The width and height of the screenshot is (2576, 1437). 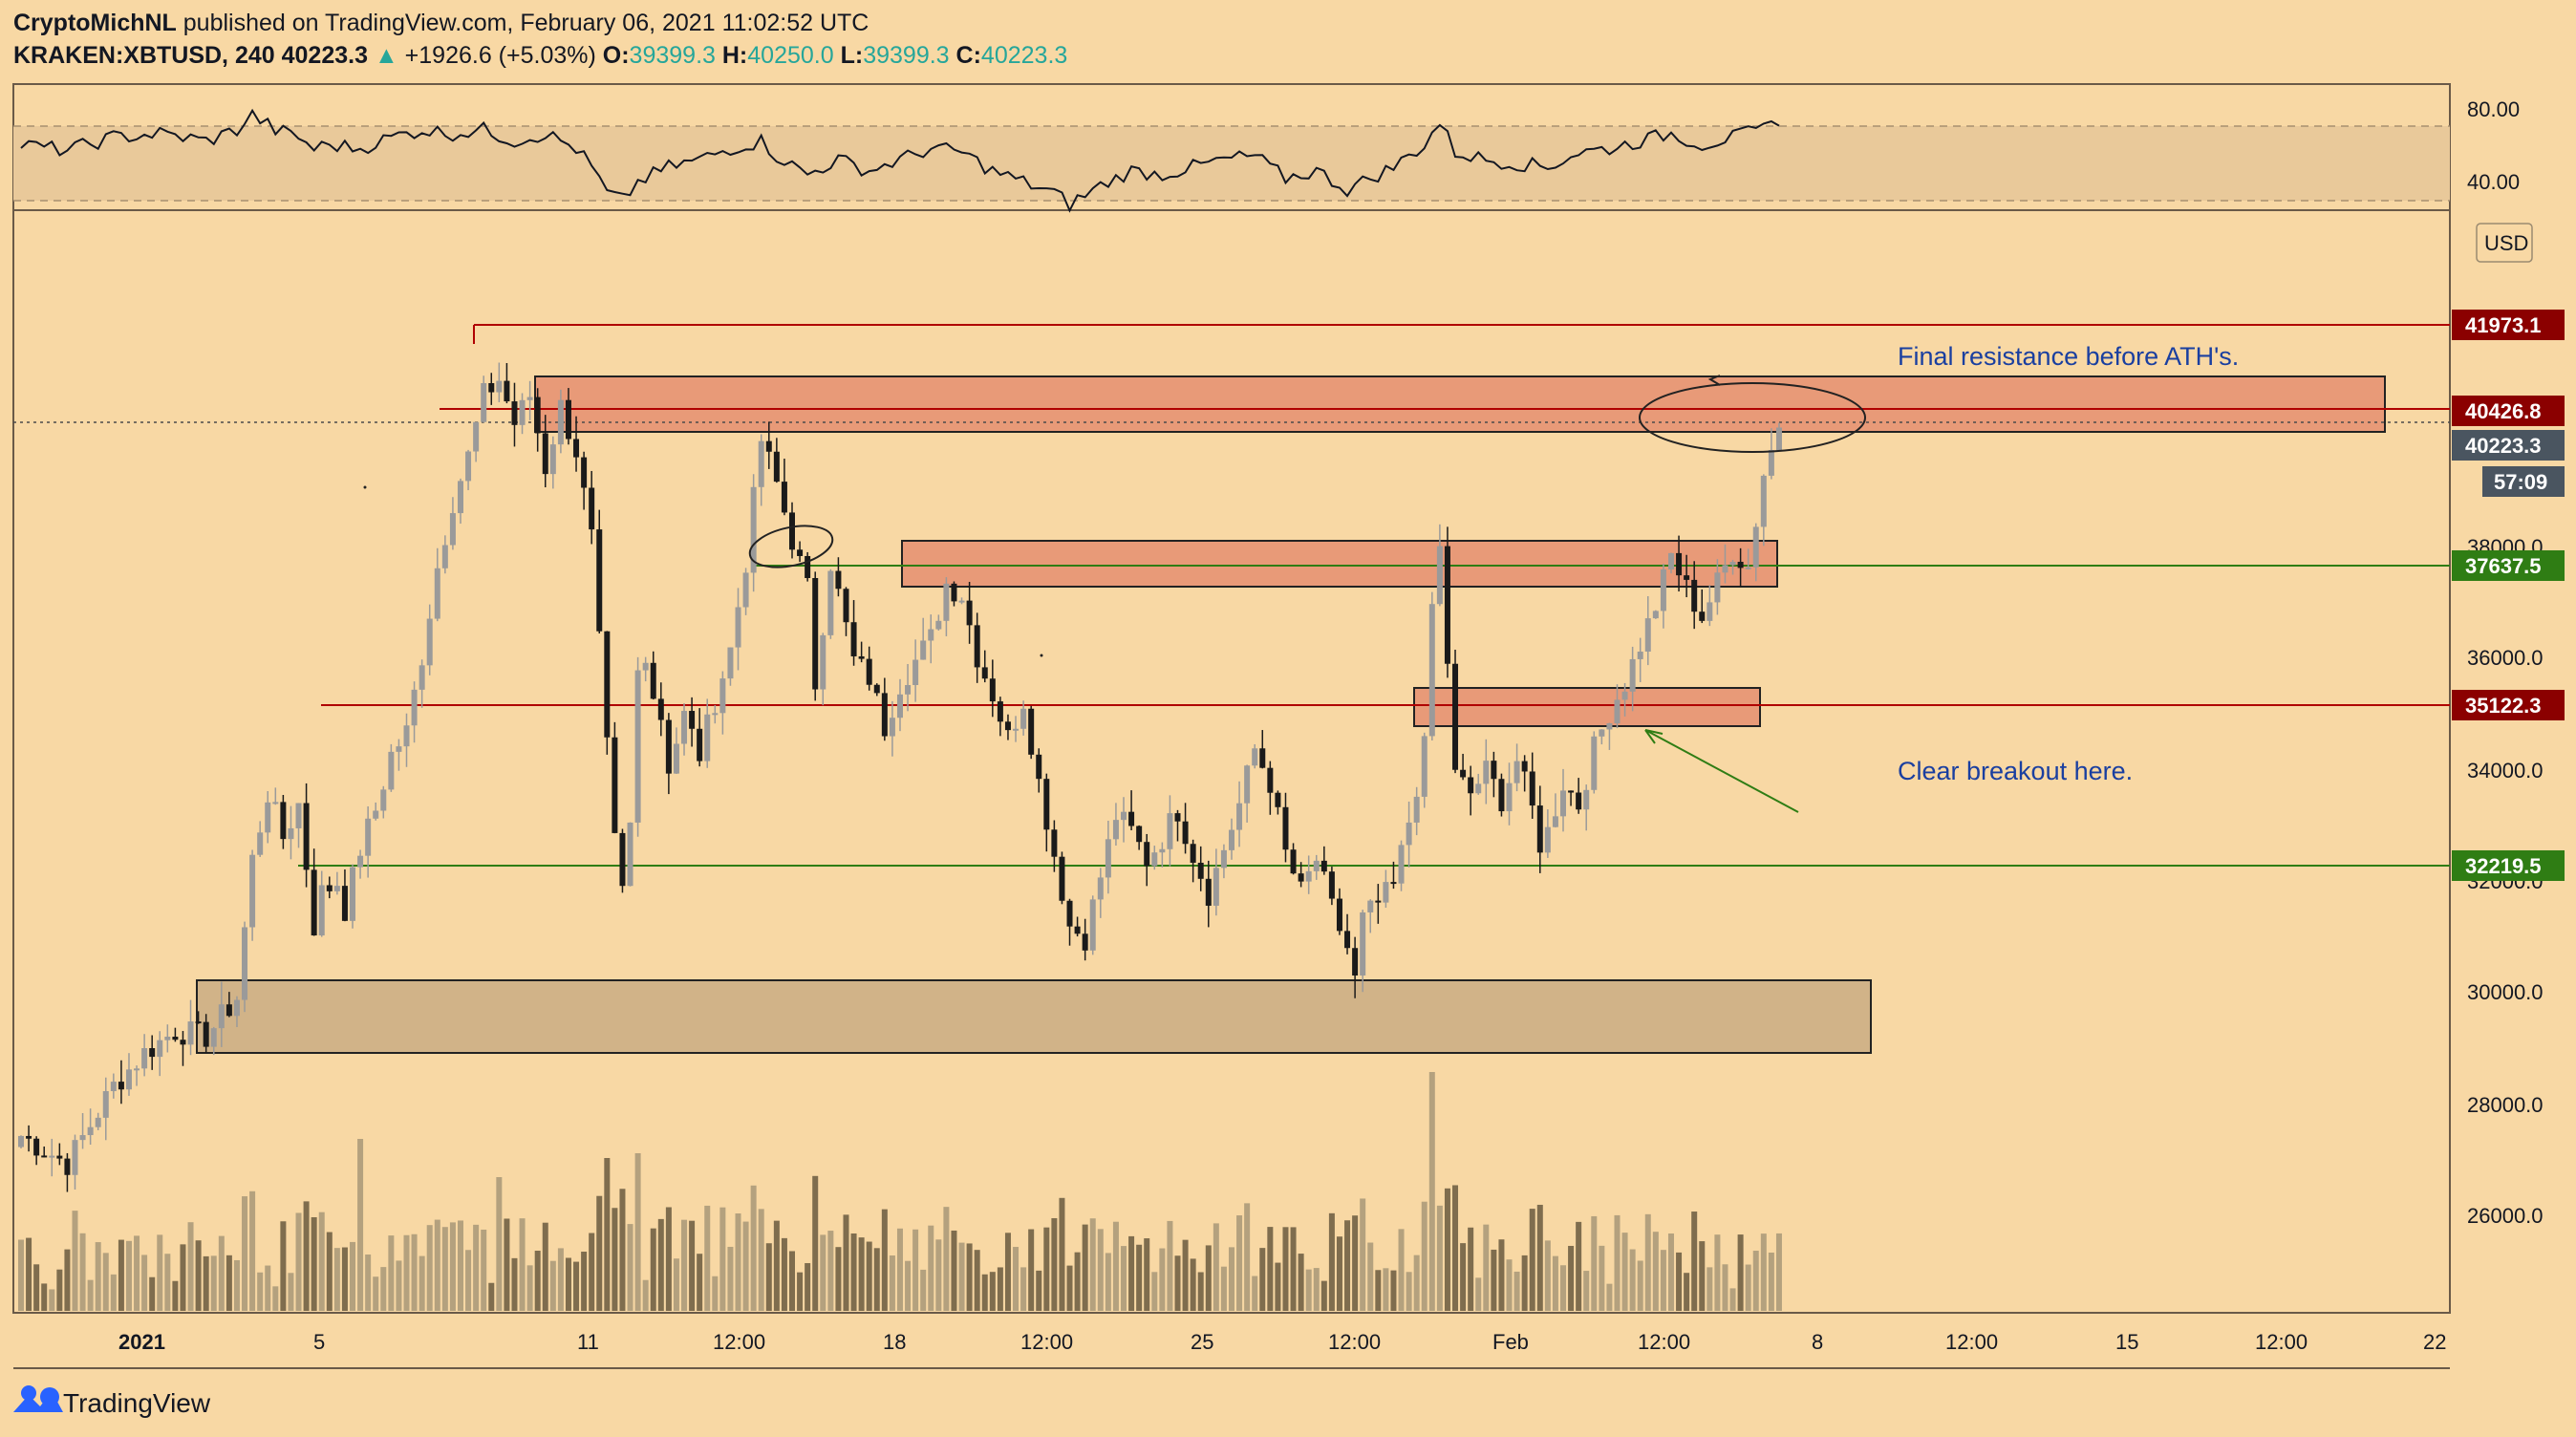 I want to click on tradingview-logo-icon, so click(x=38, y=1398).